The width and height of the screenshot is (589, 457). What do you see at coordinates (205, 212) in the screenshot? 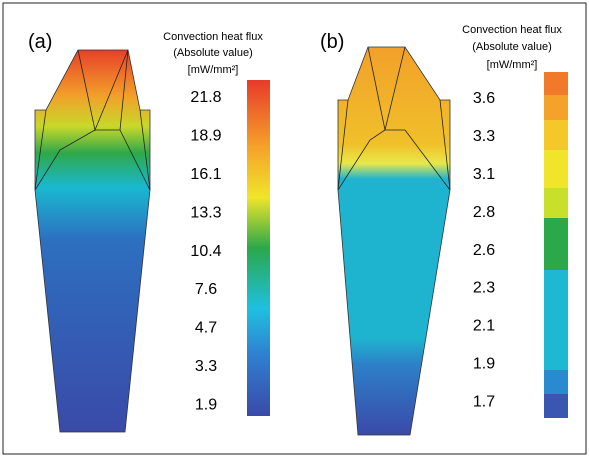
I see `colorbar-tick-label: 13.3` at bounding box center [205, 212].